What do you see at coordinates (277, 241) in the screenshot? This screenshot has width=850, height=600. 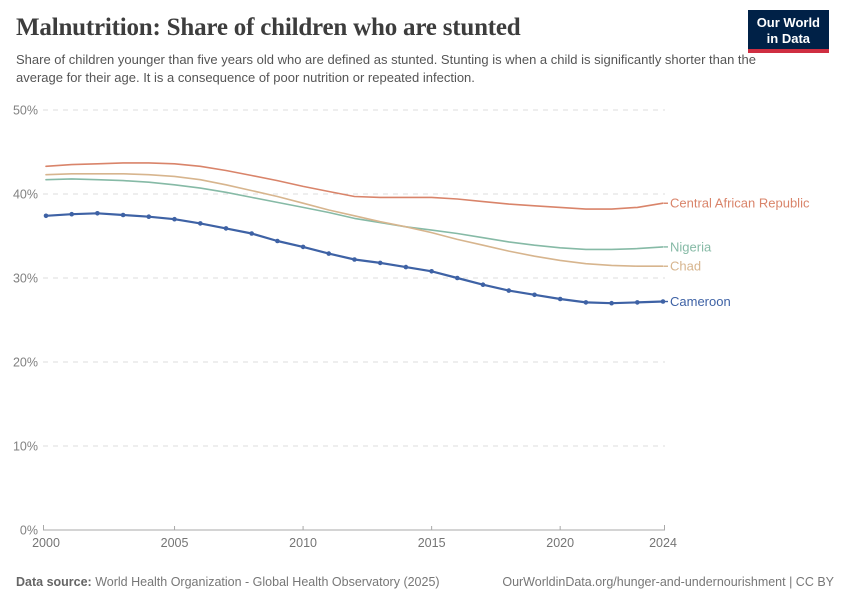 I see `series-marker-cameroon-2009` at bounding box center [277, 241].